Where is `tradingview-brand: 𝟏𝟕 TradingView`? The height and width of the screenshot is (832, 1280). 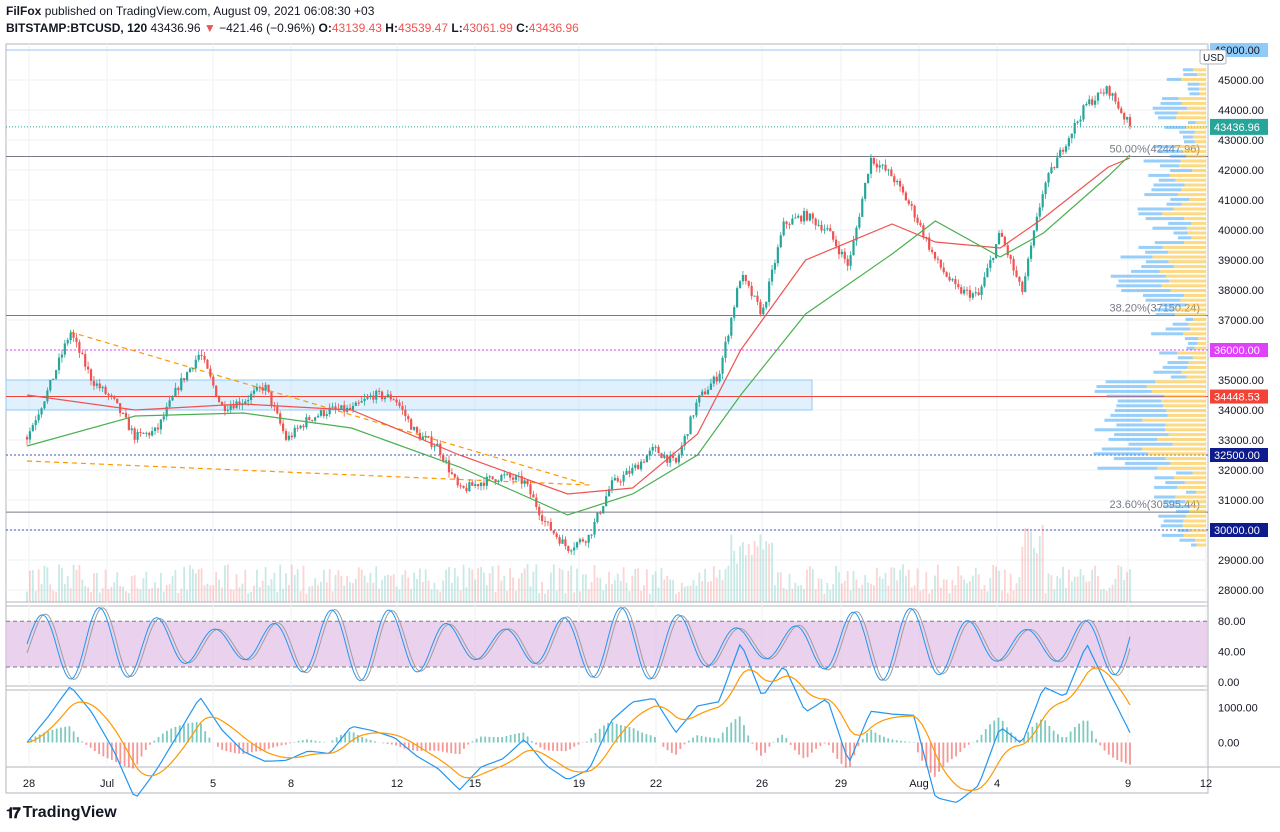
tradingview-brand: 𝟏𝟕 TradingView is located at coordinates (61, 813).